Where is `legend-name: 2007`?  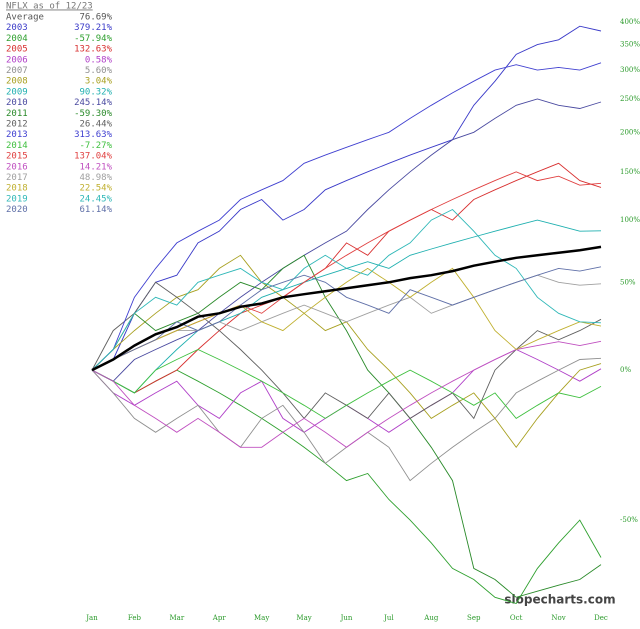
legend-name: 2007 is located at coordinates (17, 71).